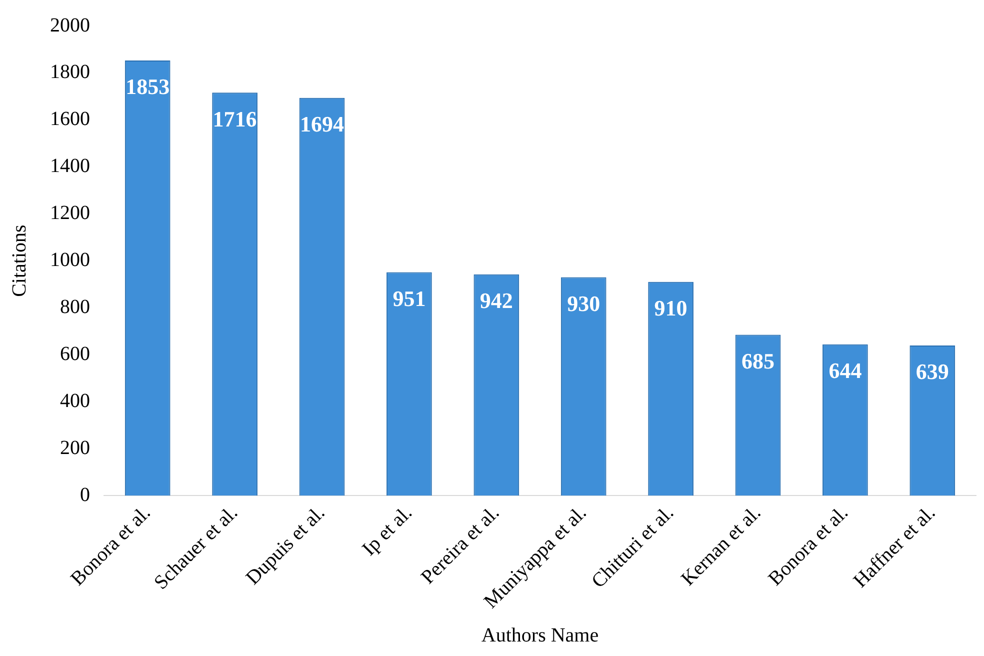 Image resolution: width=984 pixels, height=656 pixels. Describe the element at coordinates (70, 119) in the screenshot. I see `y-tick-label: 1600` at that location.